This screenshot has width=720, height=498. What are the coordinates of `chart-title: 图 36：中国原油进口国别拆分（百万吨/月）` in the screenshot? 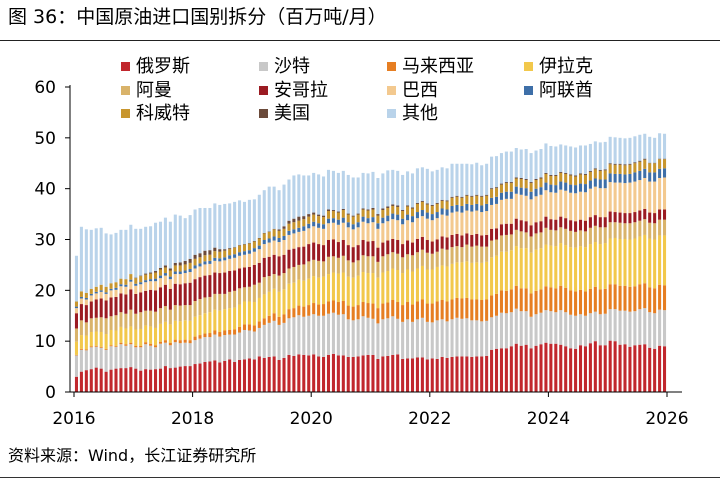 It's located at (197, 17).